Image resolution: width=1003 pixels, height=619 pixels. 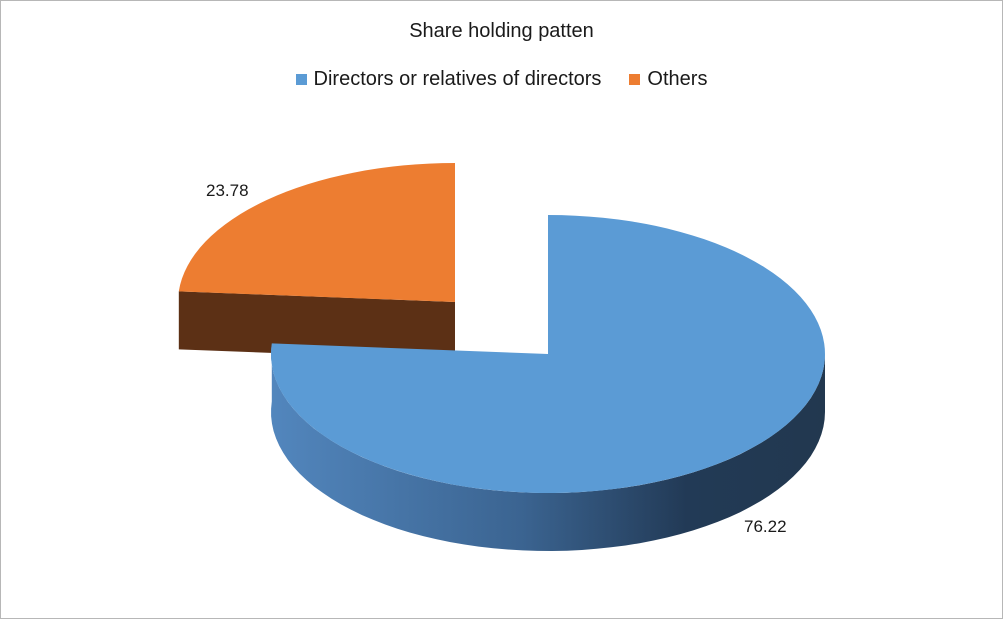 What do you see at coordinates (301, 79) in the screenshot?
I see `legend-swatch-directors` at bounding box center [301, 79].